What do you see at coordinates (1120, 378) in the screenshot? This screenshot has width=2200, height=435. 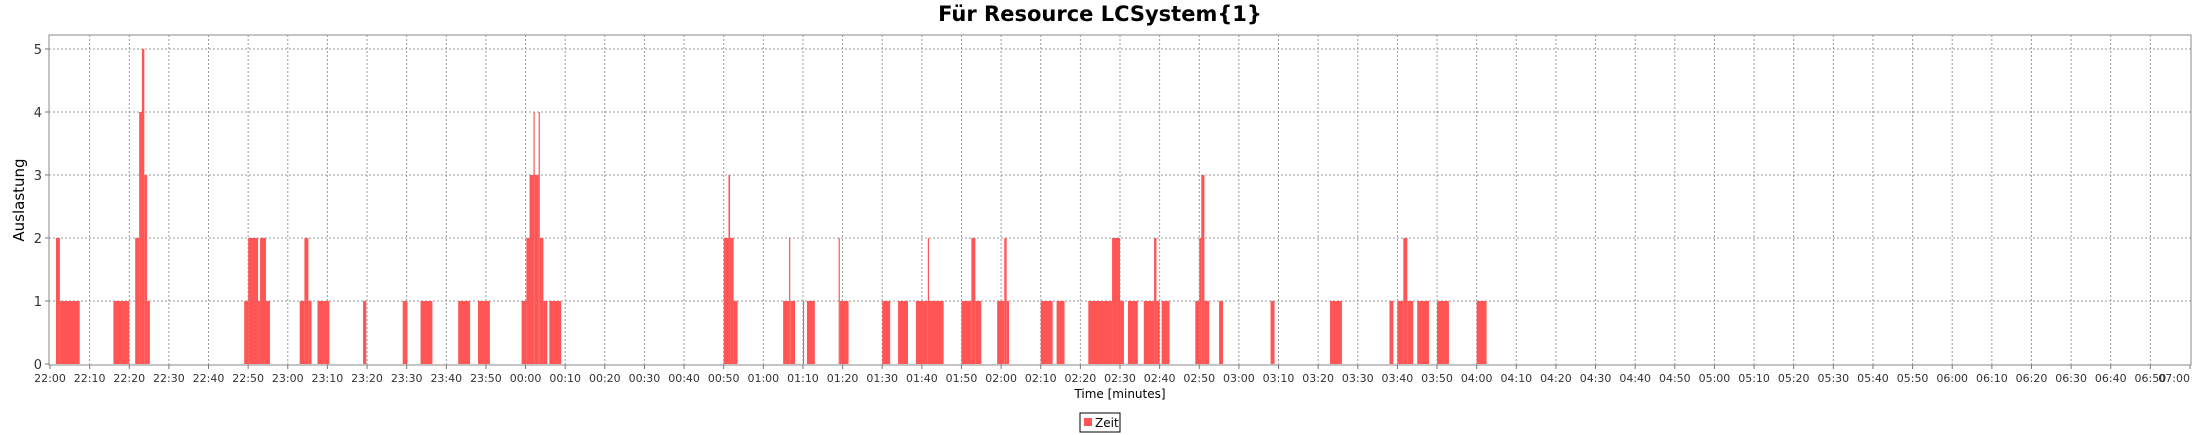 I see `x-tick-label: 02:30` at bounding box center [1120, 378].